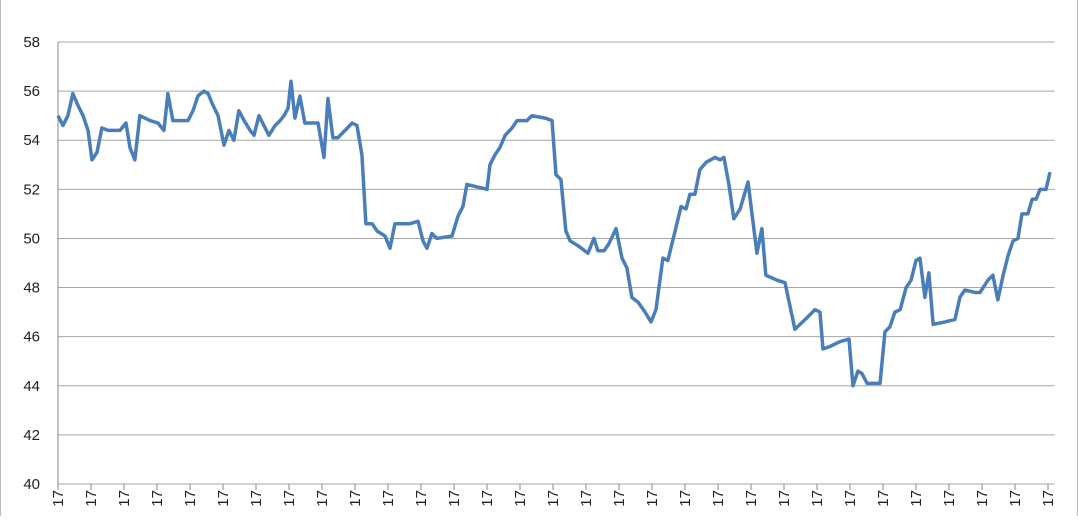  What do you see at coordinates (31, 238) in the screenshot?
I see `y-tick-label: 50` at bounding box center [31, 238].